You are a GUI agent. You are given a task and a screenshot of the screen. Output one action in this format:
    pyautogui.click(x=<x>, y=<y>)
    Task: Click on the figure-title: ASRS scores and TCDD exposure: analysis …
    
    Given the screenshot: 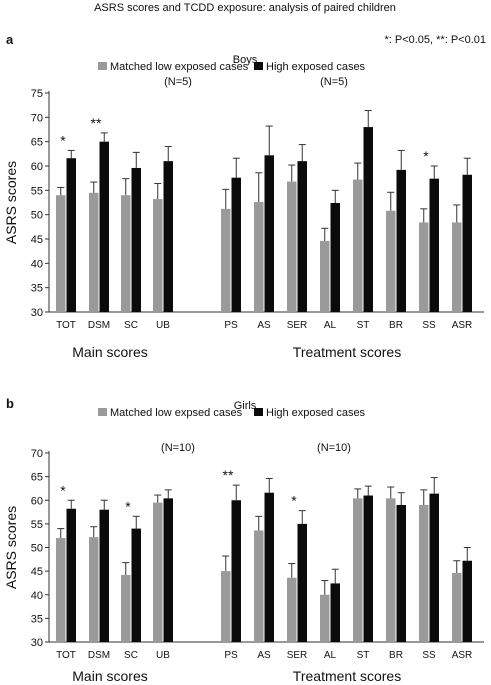 What is the action you would take?
    pyautogui.click(x=245, y=8)
    